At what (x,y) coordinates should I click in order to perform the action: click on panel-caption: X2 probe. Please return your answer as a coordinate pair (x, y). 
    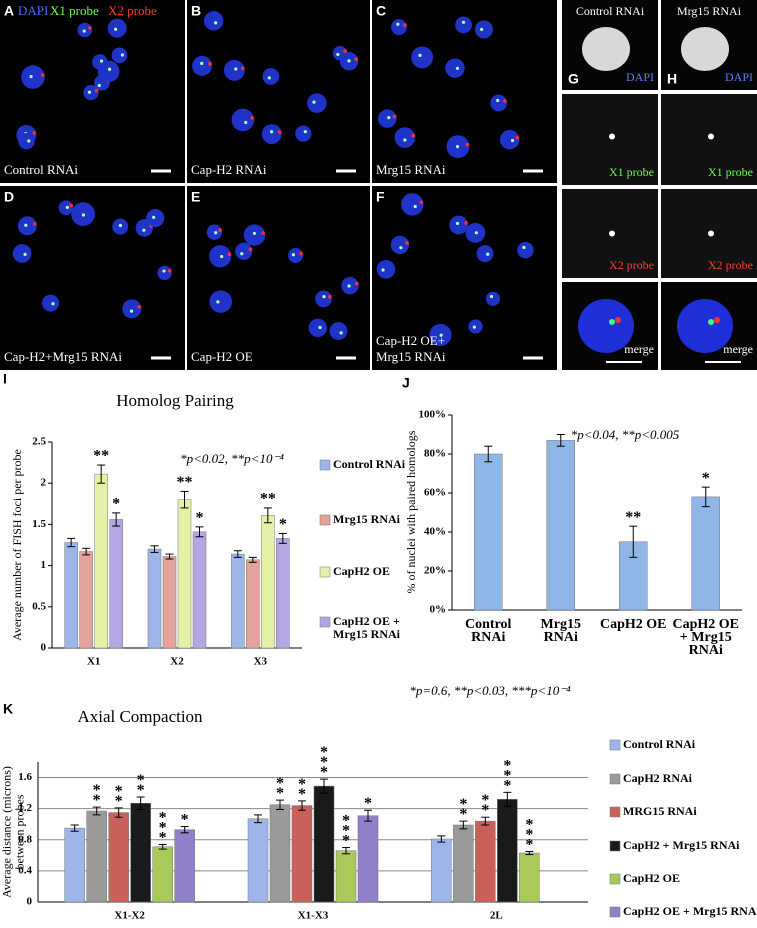
    Looking at the image, I should click on (631, 265).